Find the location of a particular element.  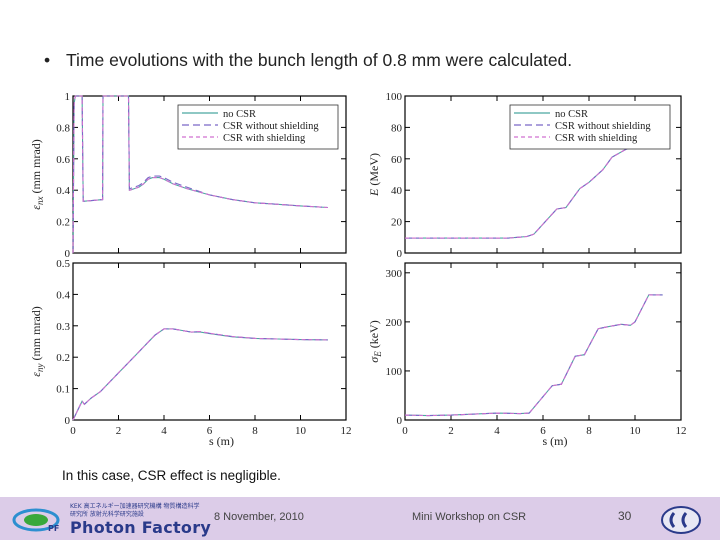

logo-photon-factory-text: Photon Factory is located at coordinates (141, 527).